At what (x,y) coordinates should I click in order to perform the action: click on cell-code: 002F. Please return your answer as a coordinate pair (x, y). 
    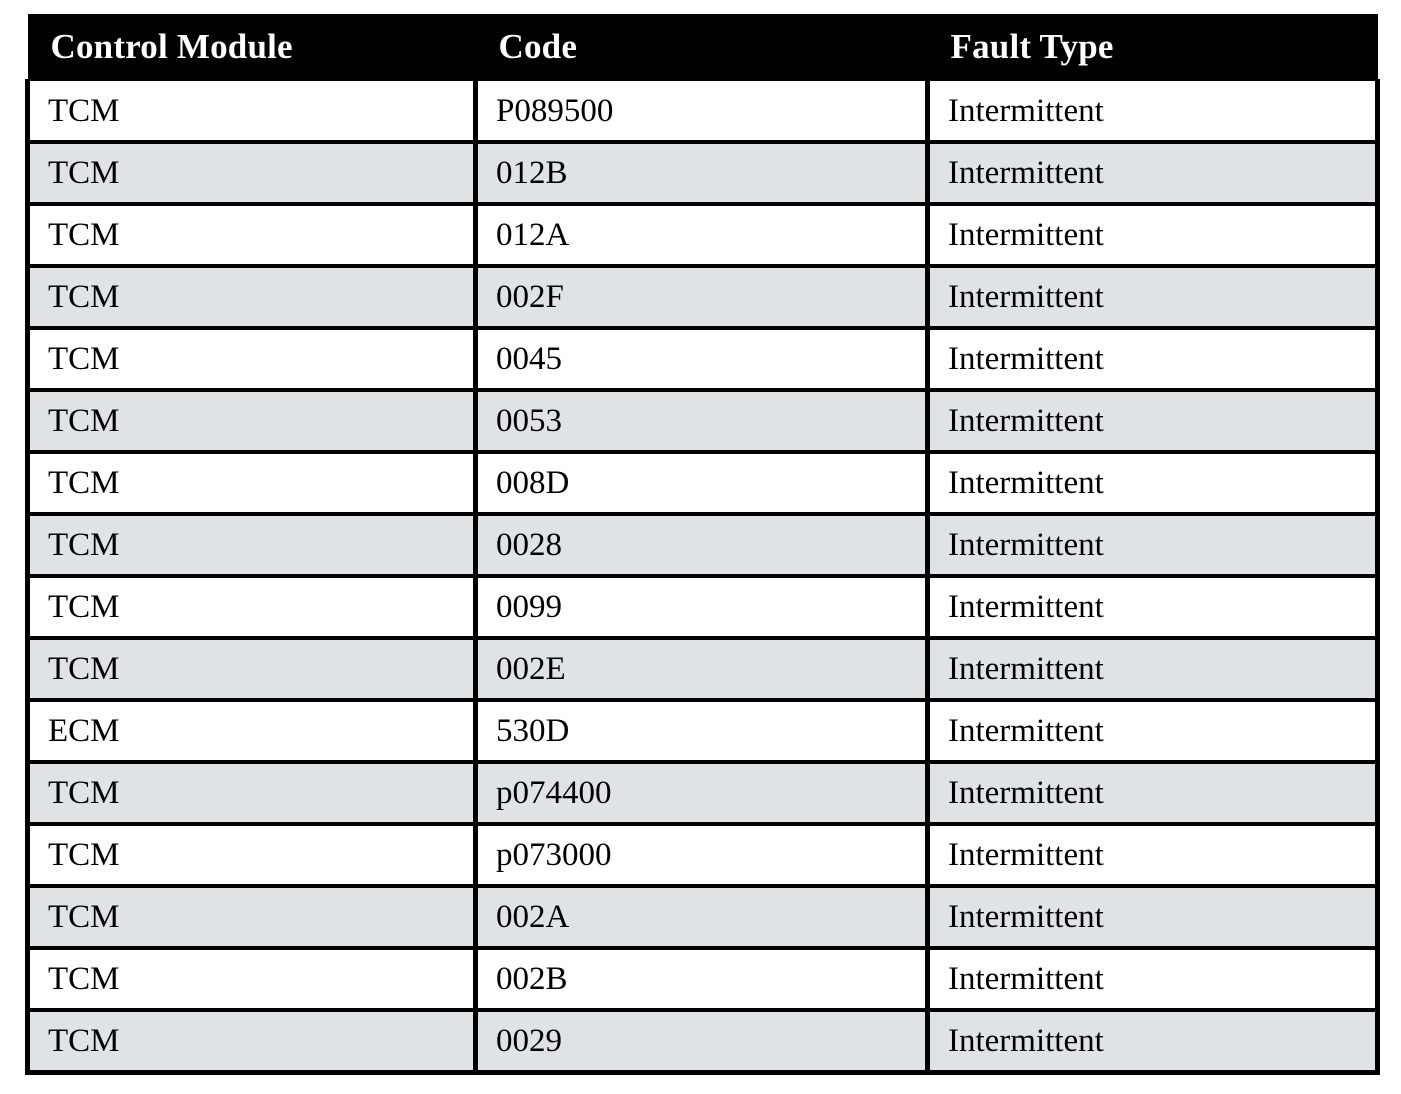
    Looking at the image, I should click on (700, 296).